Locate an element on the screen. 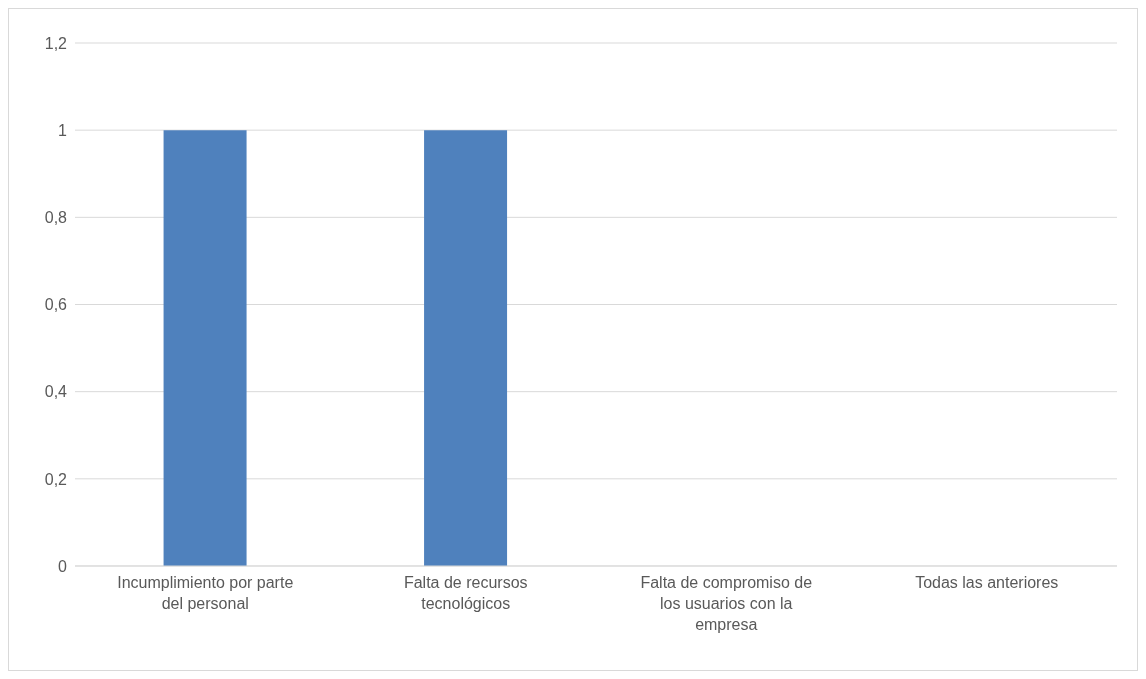 The width and height of the screenshot is (1146, 679). y-tick-label: 0 is located at coordinates (63, 566).